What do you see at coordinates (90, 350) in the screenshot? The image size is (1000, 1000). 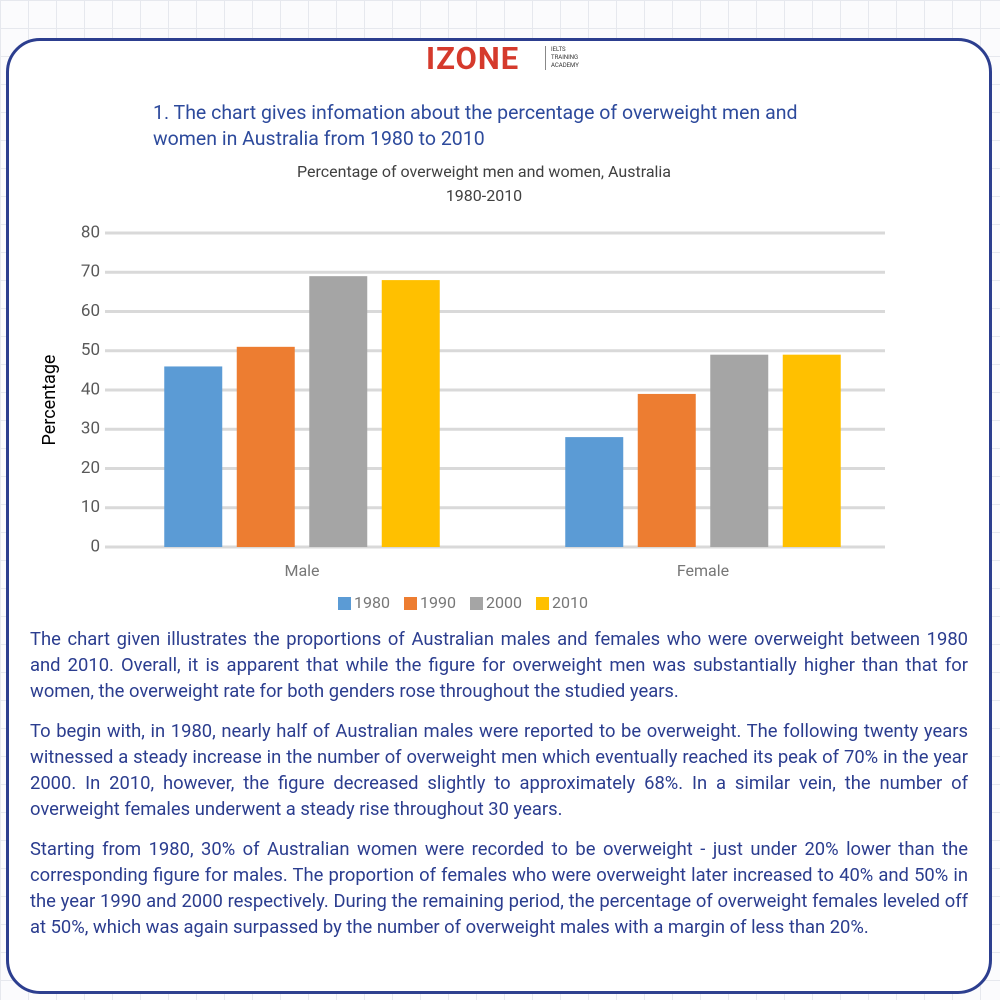 I see `y-tick-label: 50` at bounding box center [90, 350].